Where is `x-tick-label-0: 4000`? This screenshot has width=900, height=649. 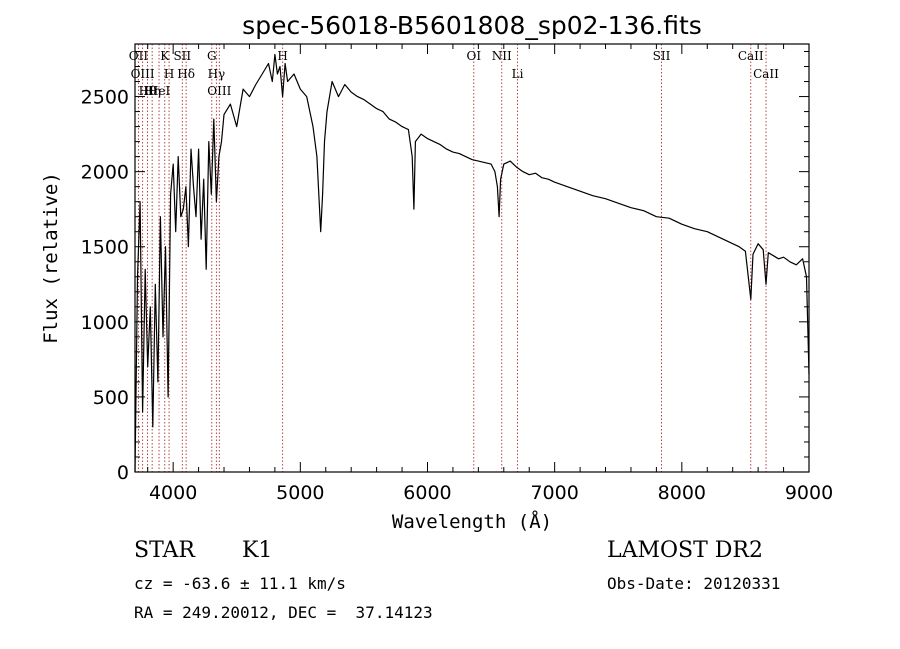
x-tick-label-0: 4000 is located at coordinates (173, 493).